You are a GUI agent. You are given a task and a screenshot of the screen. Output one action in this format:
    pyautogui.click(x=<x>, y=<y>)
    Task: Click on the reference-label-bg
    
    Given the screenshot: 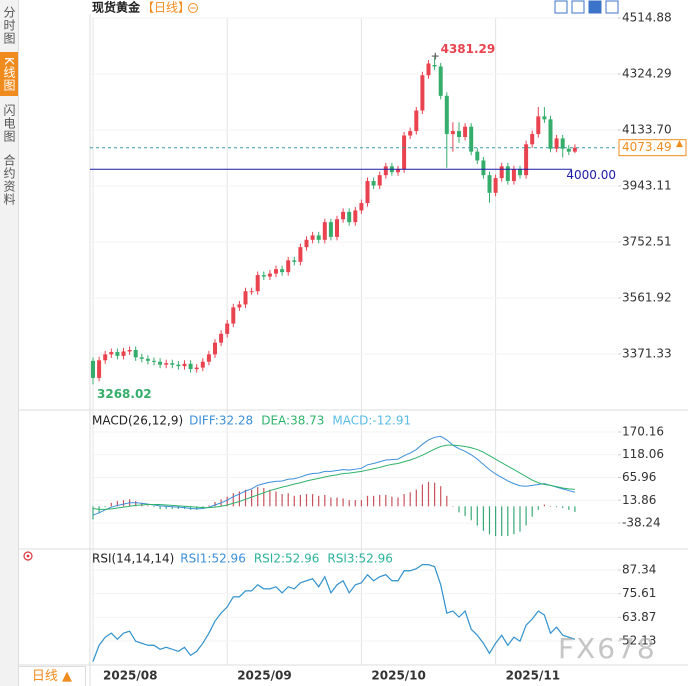 What is the action you would take?
    pyautogui.click(x=595, y=174)
    